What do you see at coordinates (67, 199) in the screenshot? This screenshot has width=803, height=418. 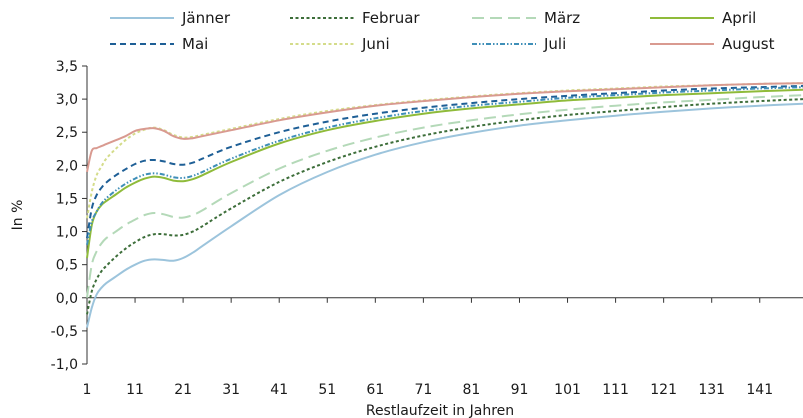 I see `y-tick-label: 1,5` at bounding box center [67, 199].